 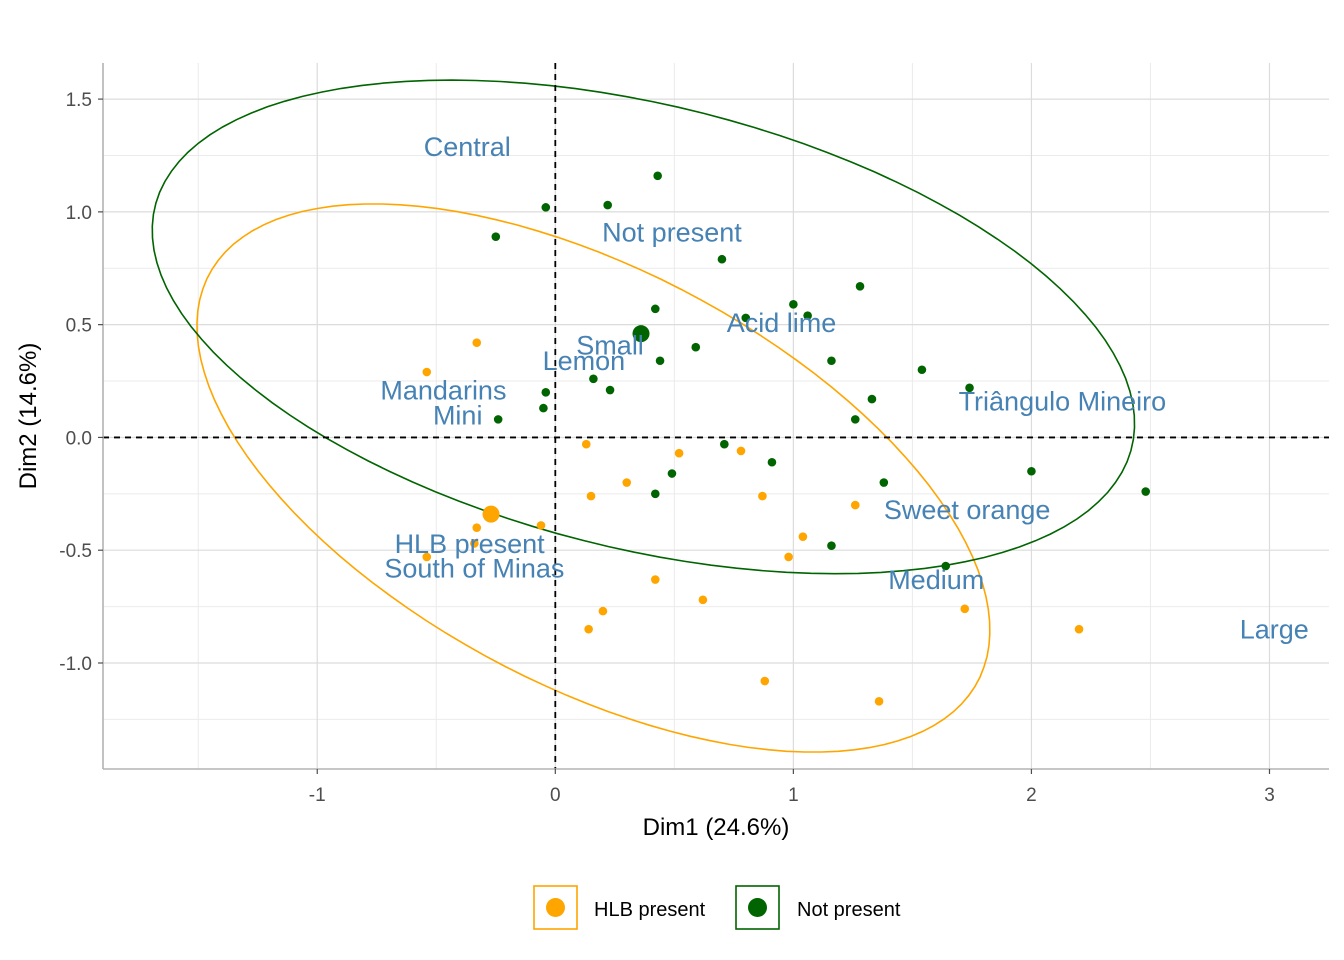 What do you see at coordinates (79, 326) in the screenshot?
I see `y-tick-label: 0.5` at bounding box center [79, 326].